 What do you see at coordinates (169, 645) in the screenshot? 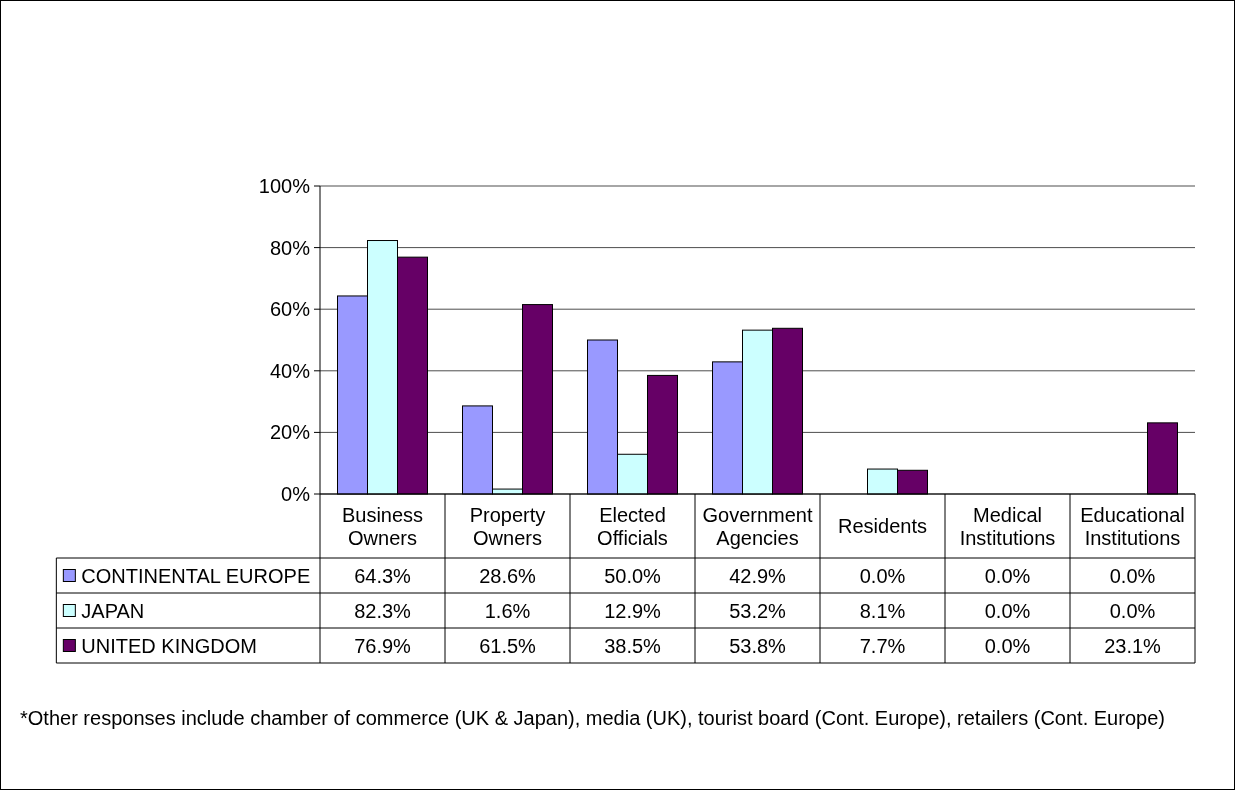
I see `legend-label: UNITED KINGDOM` at bounding box center [169, 645].